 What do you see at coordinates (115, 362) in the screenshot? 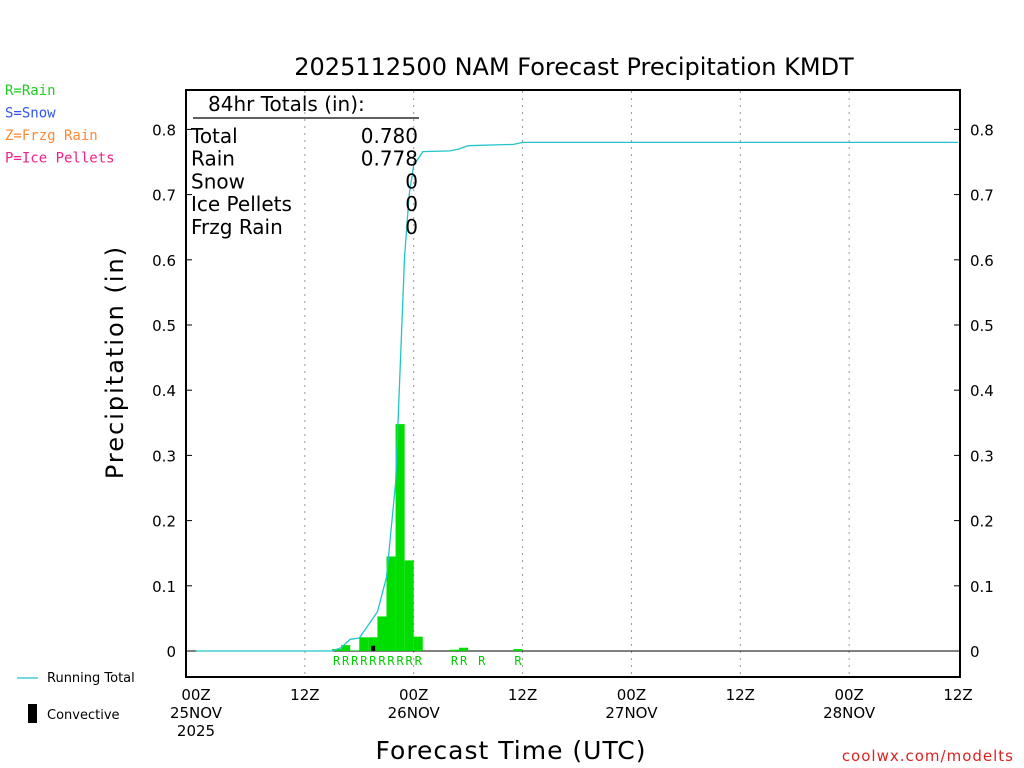
I see `y-axis-title: Precipitation (in)` at bounding box center [115, 362].